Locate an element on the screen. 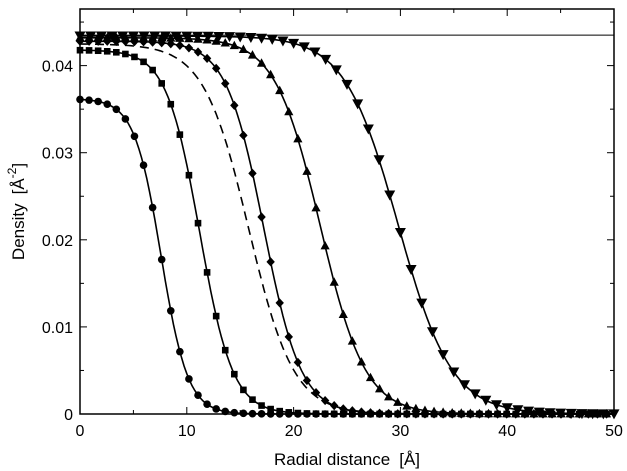  y-tick-label: 0.01 is located at coordinates (57, 328).